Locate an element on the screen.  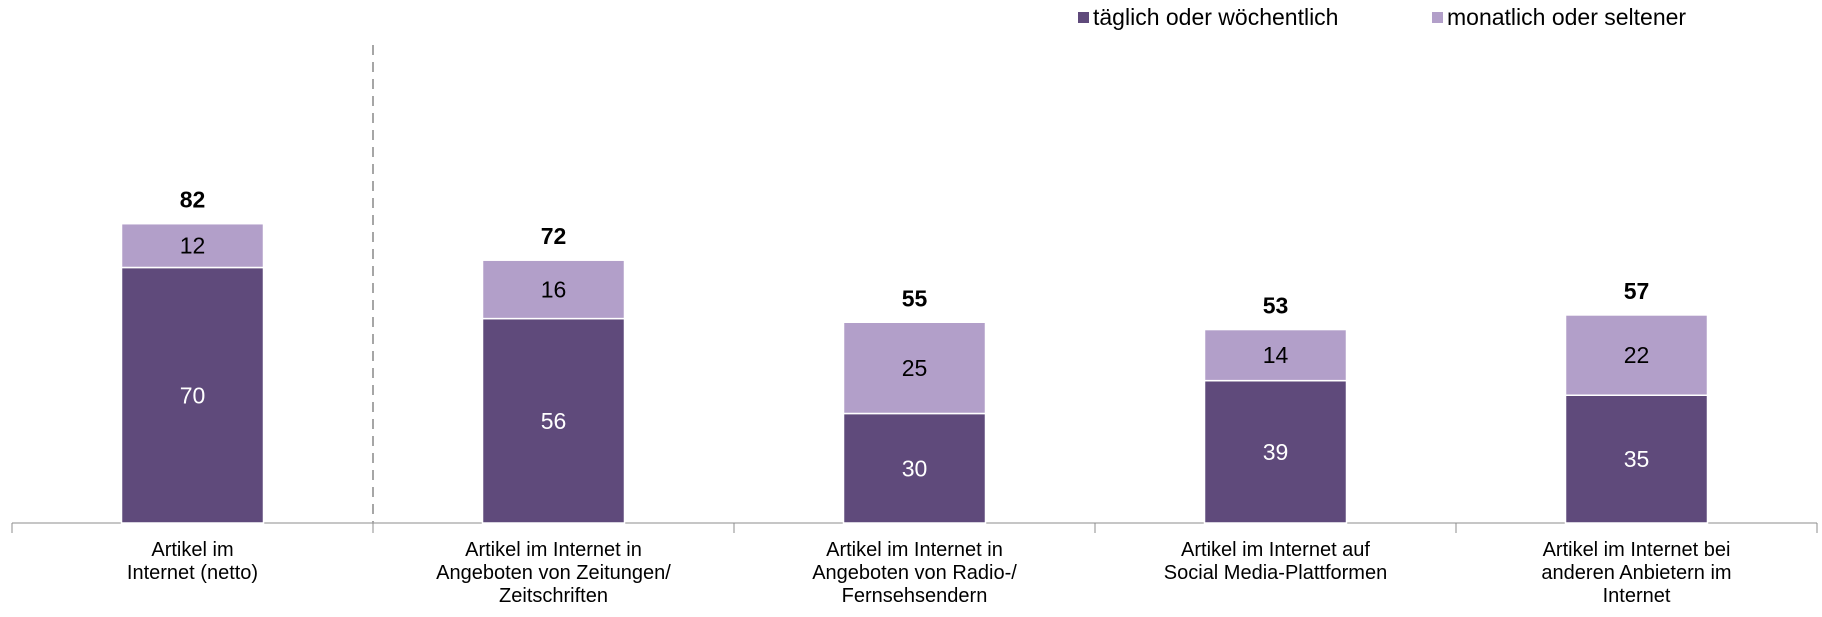
data-label-monthly-rarer: 14 is located at coordinates (1276, 355).